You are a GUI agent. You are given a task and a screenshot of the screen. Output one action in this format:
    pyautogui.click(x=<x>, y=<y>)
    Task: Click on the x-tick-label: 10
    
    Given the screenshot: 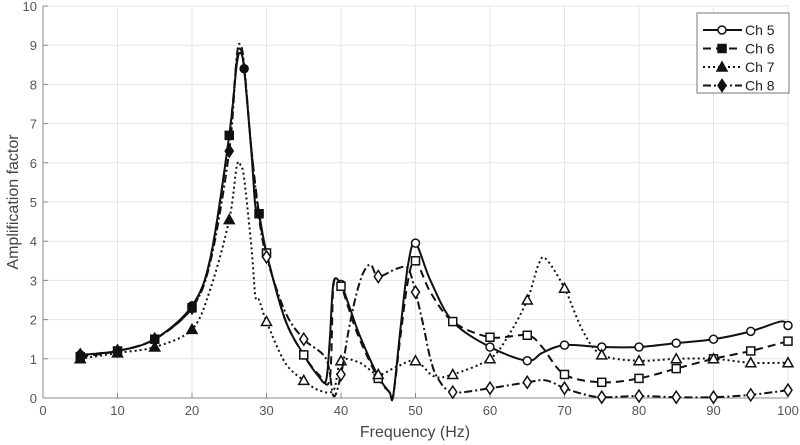 What is the action you would take?
    pyautogui.click(x=117, y=410)
    